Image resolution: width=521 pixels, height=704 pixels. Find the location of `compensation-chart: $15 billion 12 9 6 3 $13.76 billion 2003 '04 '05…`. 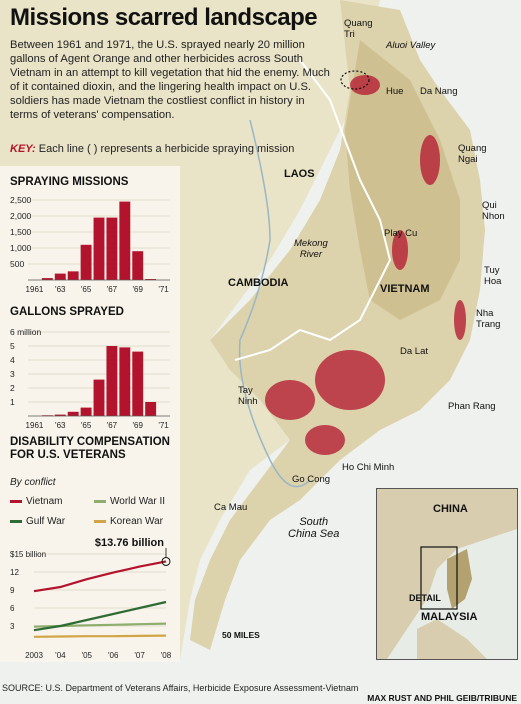

compensation-chart: $15 billion 12 9 6 3 $13.76 billion 2003 '04 '05… is located at coordinates (91, 598).